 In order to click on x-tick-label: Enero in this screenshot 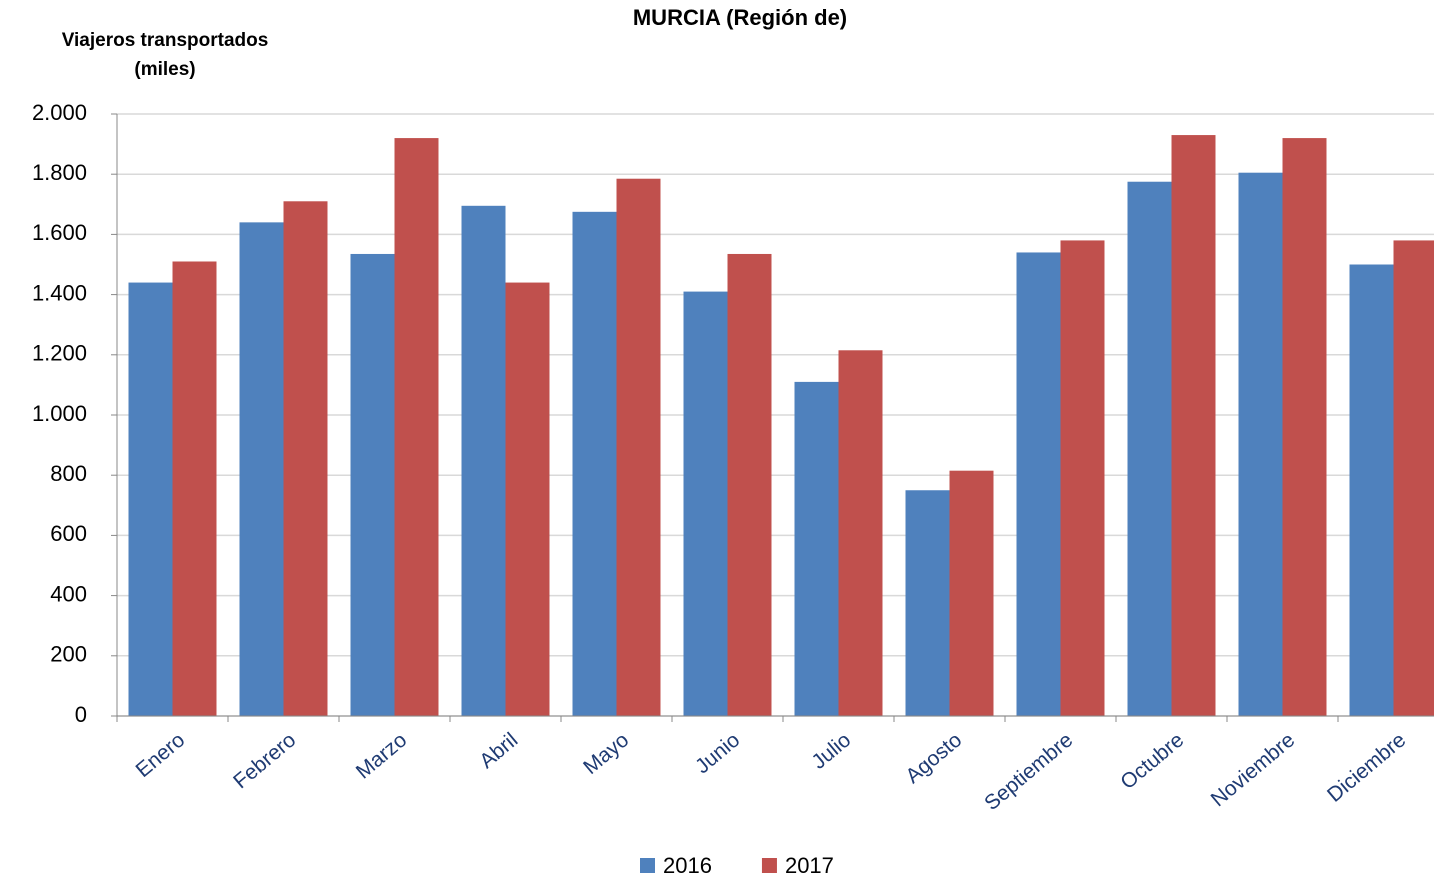, I will do `click(161, 755)`.